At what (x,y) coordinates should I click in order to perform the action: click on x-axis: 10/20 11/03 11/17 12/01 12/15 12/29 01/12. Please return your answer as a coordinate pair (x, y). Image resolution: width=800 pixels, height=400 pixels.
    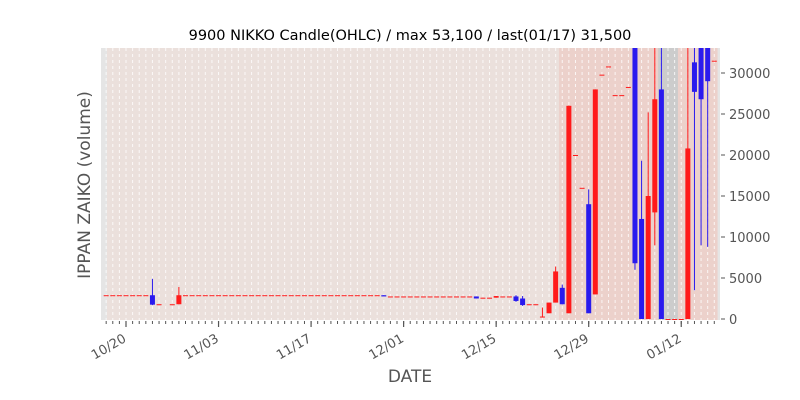
    Looking at the image, I should click on (402, 342).